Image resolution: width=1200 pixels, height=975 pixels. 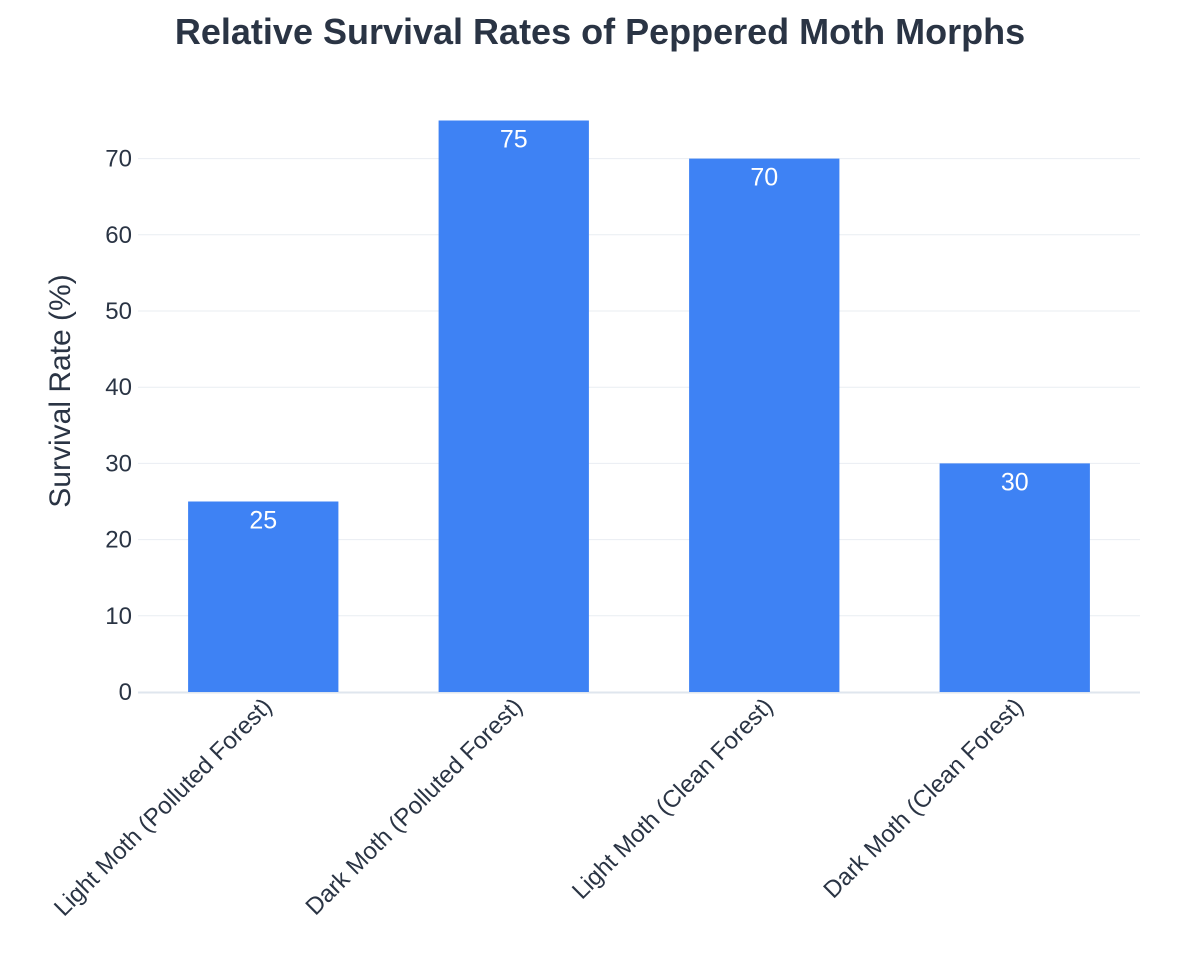 I want to click on y-tick-label: 10, so click(x=118, y=616).